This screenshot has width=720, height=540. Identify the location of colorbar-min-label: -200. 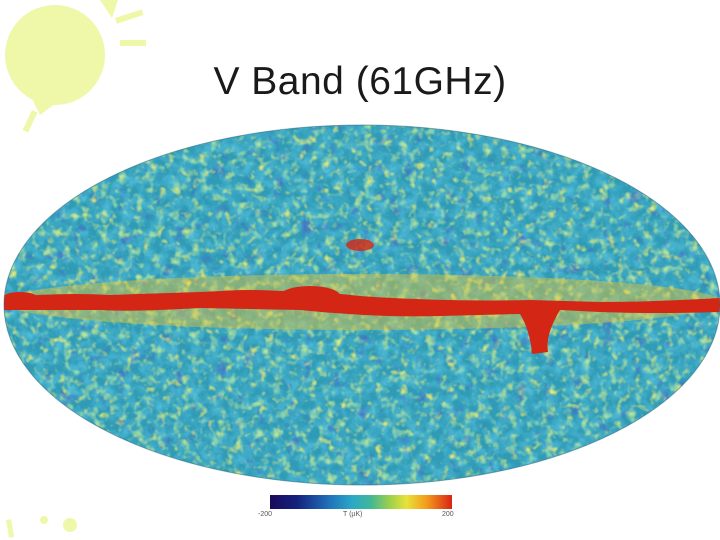
(265, 514).